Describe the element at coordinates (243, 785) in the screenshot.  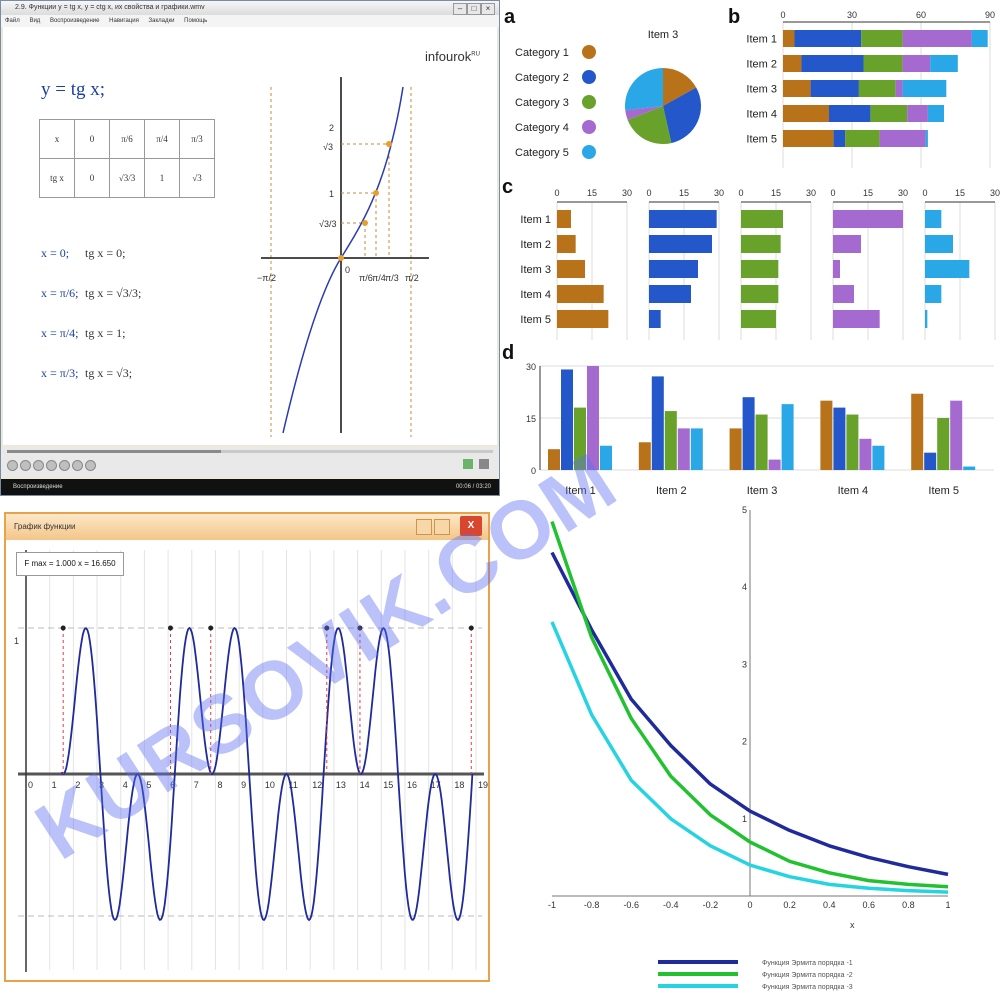
I see `x-tick-label: 9` at that location.